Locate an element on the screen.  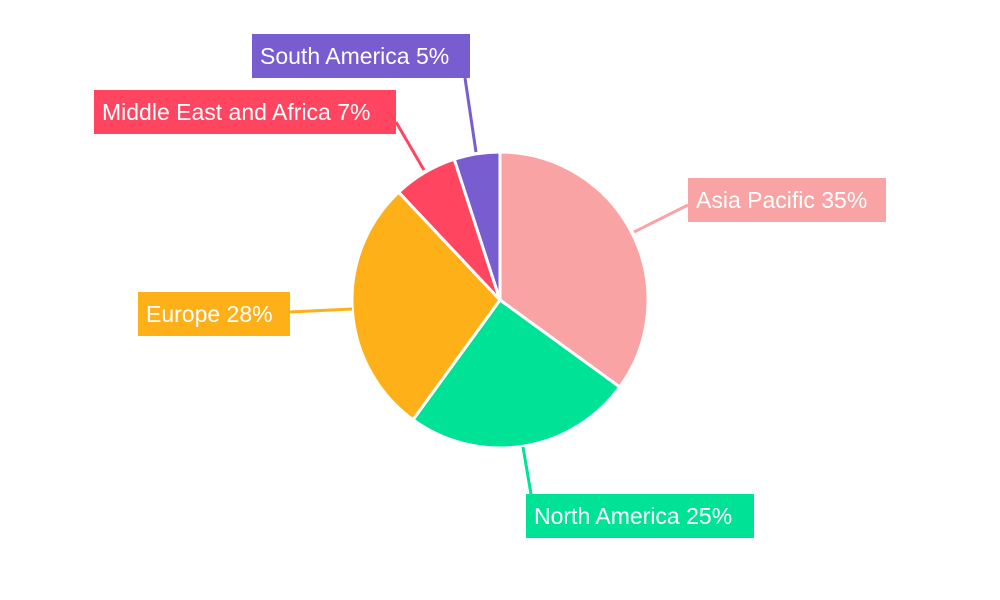
pie-slice-north-america is located at coordinates (516, 373).